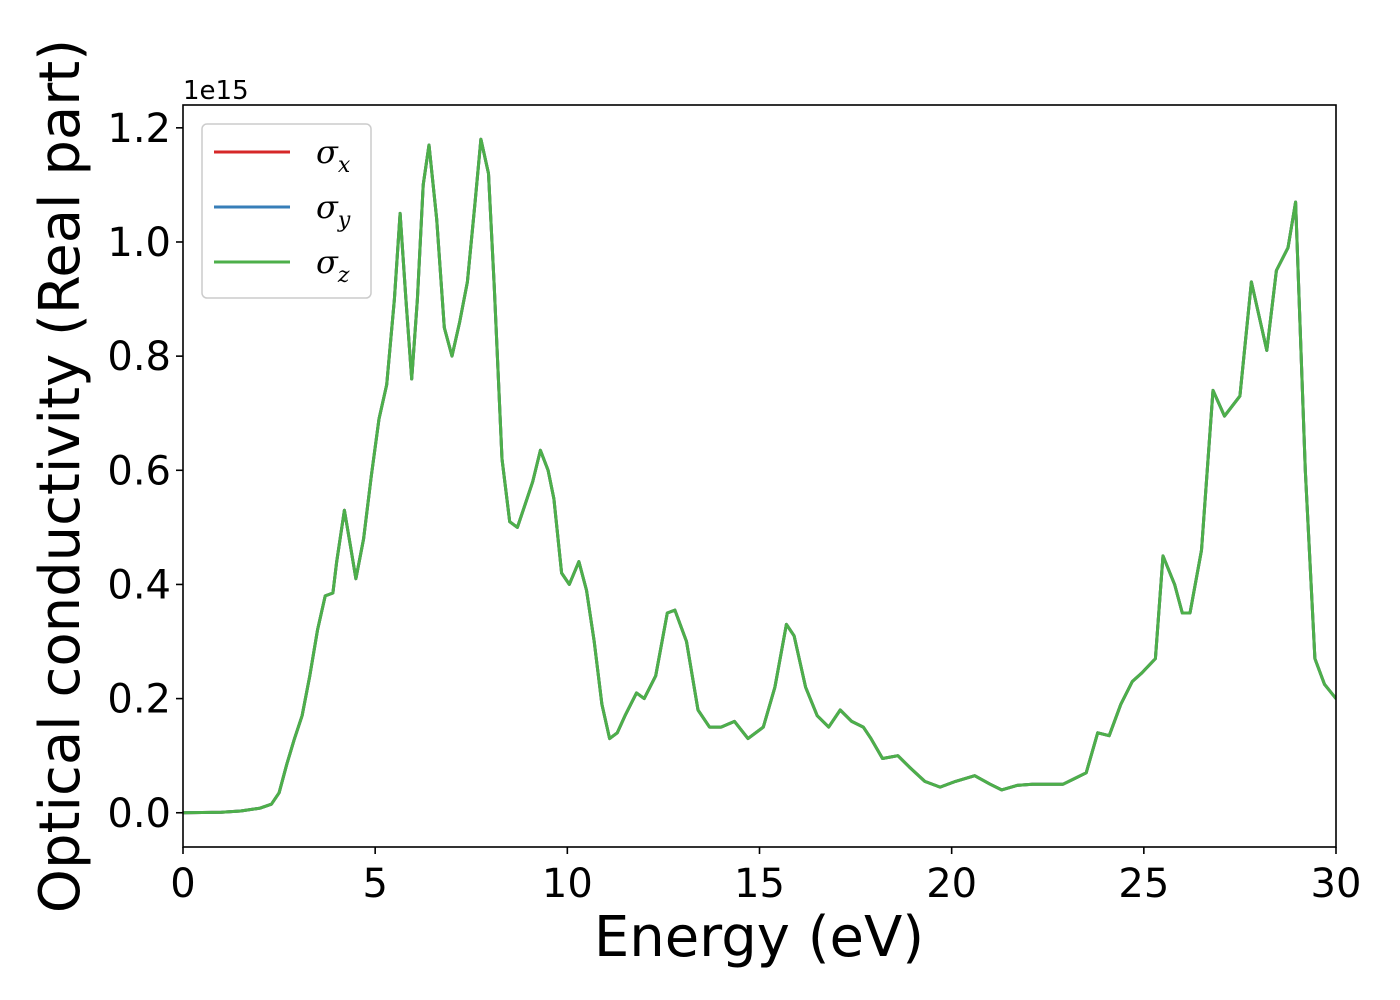  What do you see at coordinates (759, 884) in the screenshot?
I see `x-tick-label: 15` at bounding box center [759, 884].